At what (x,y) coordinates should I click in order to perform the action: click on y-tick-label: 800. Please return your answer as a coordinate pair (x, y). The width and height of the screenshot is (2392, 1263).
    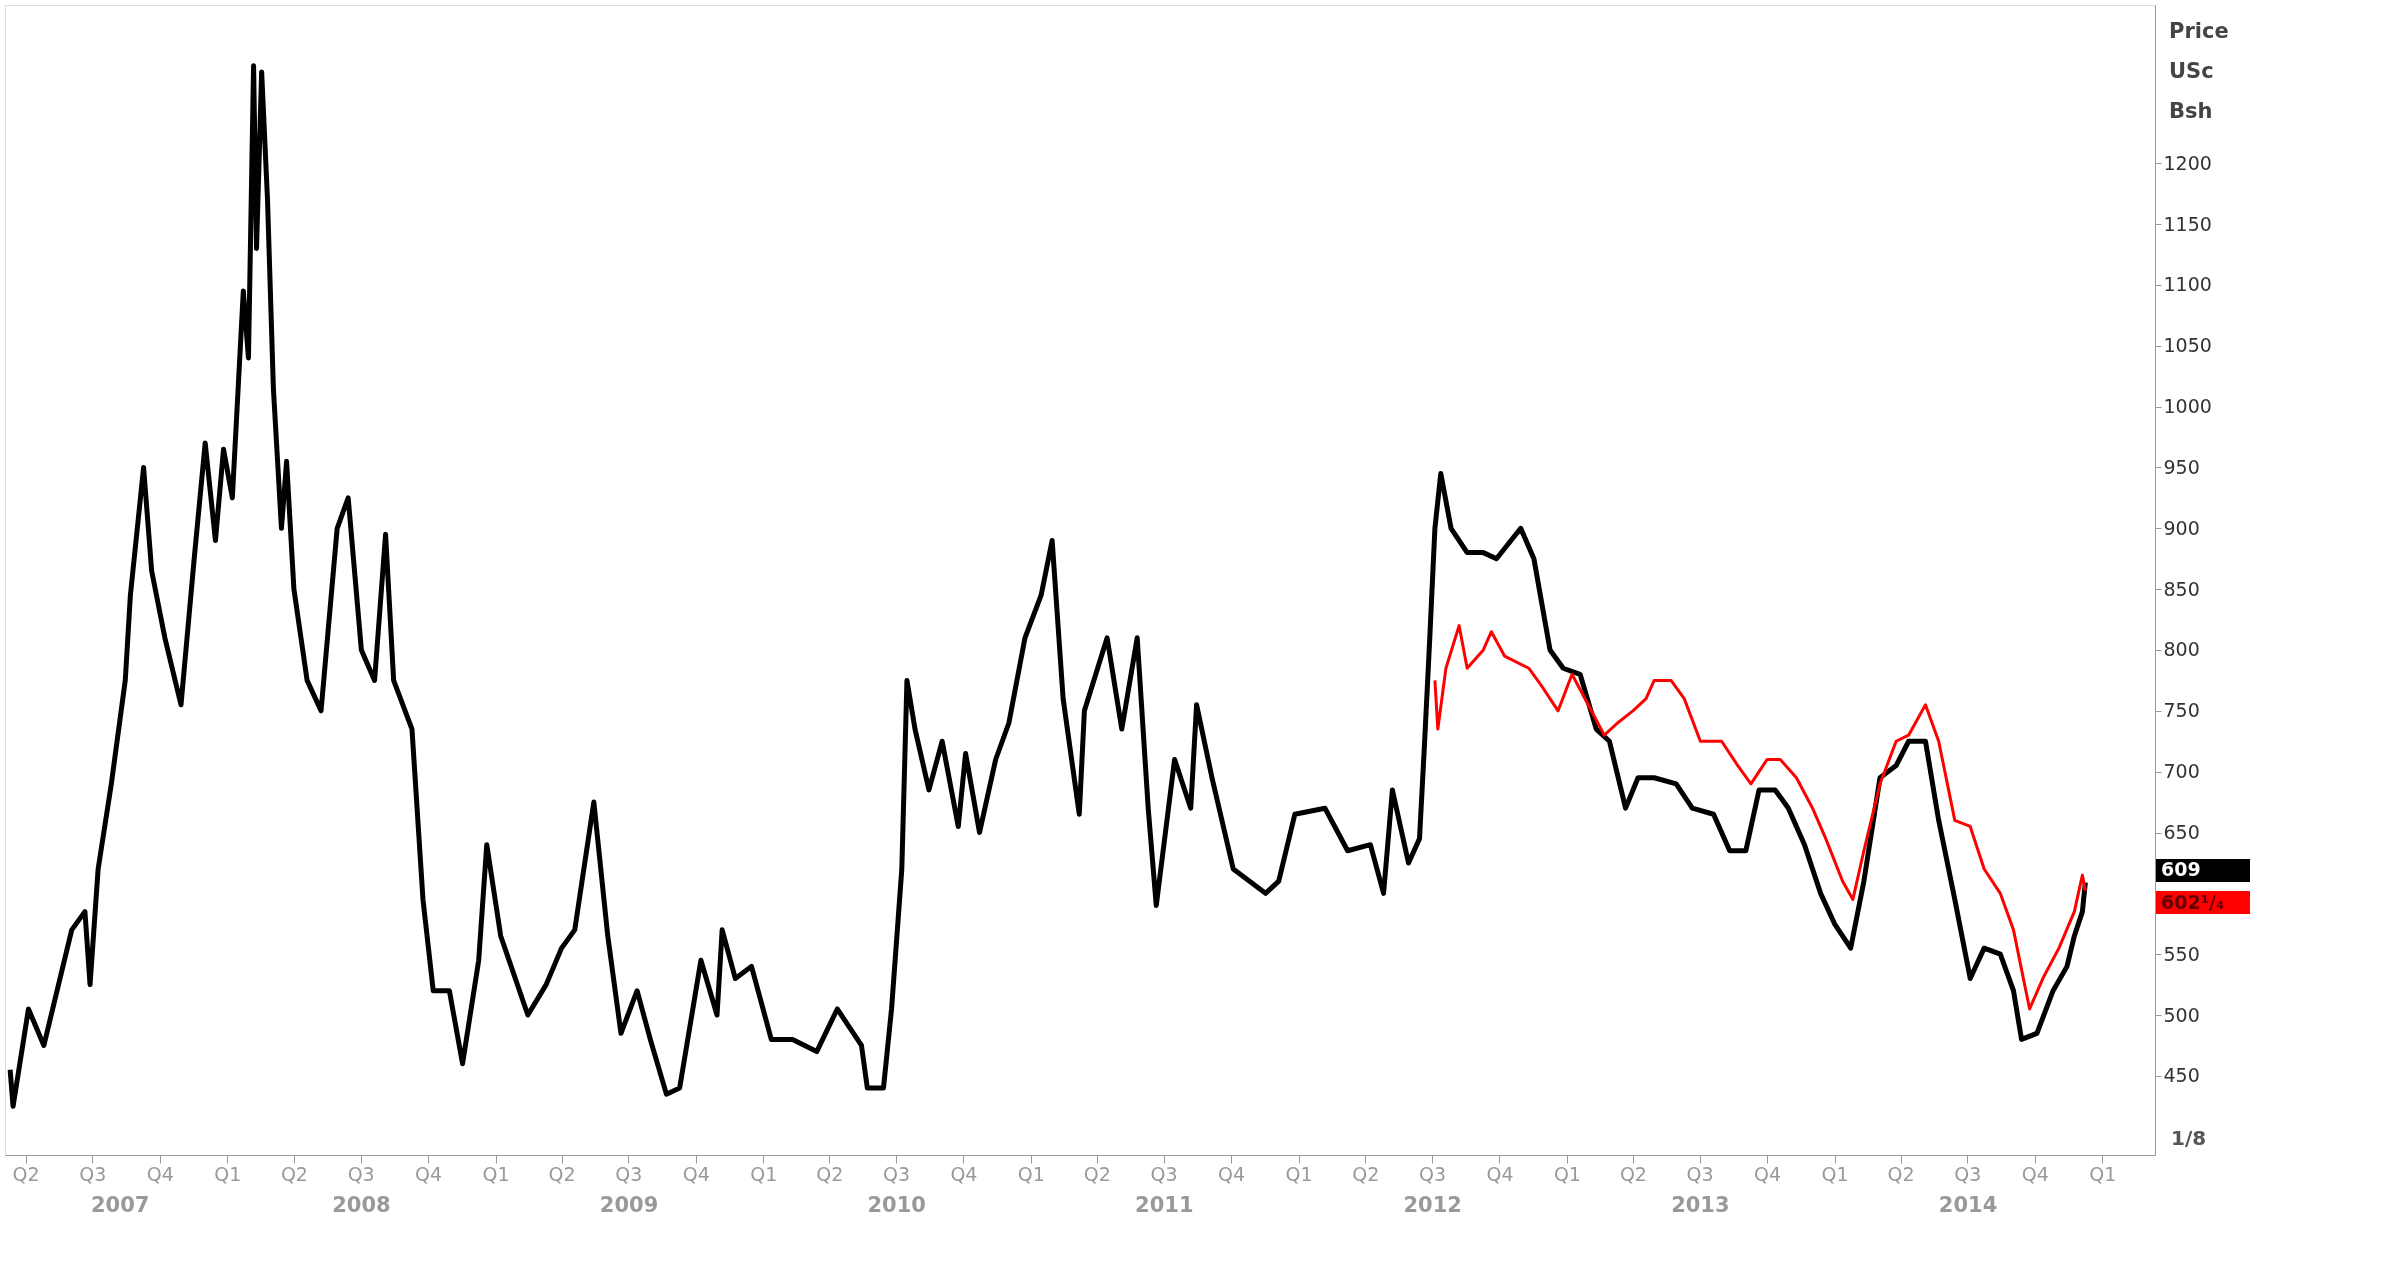
    Looking at the image, I should click on (2181, 649).